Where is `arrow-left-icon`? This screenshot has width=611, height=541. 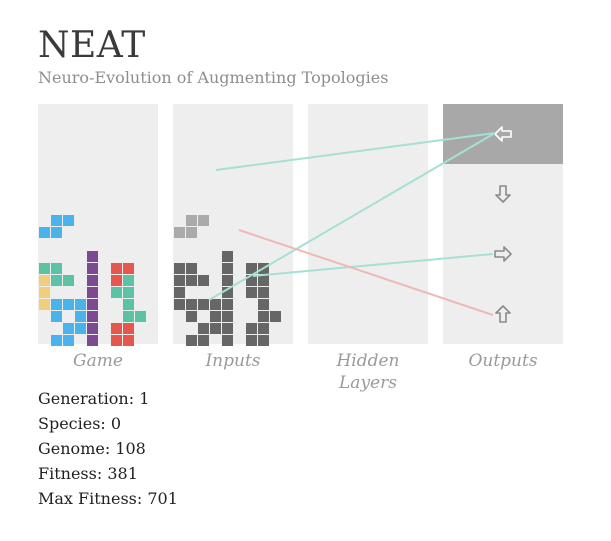 arrow-left-icon is located at coordinates (503, 134).